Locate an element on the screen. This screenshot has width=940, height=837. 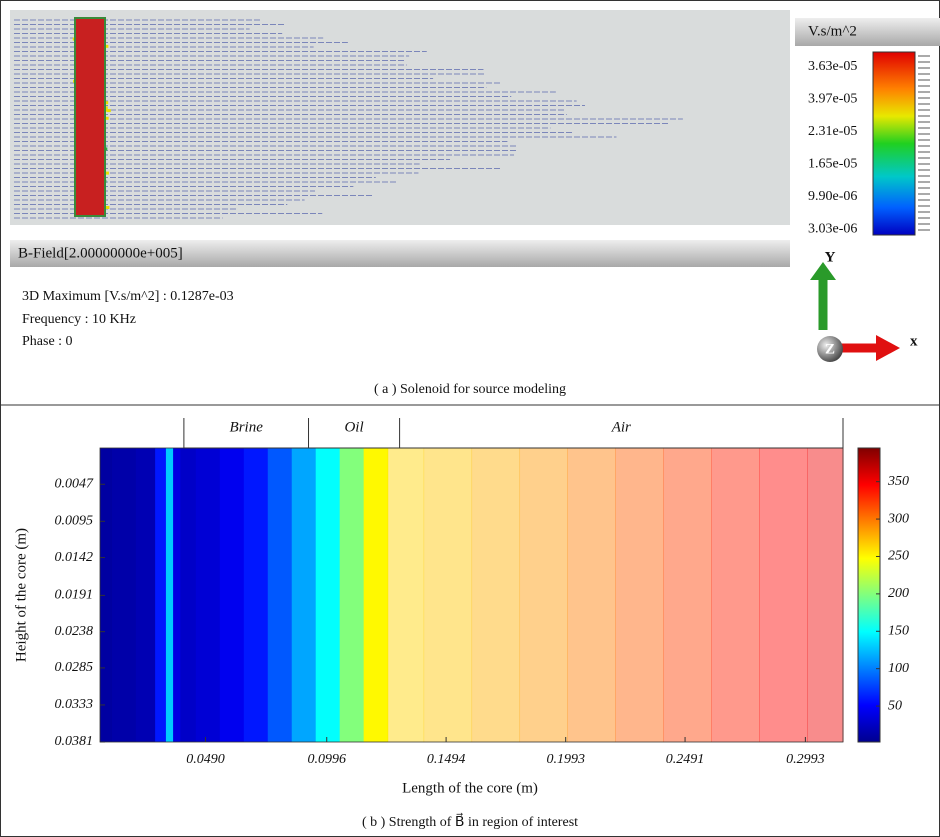
colorbar-tick-label: 50 is located at coordinates (895, 705).